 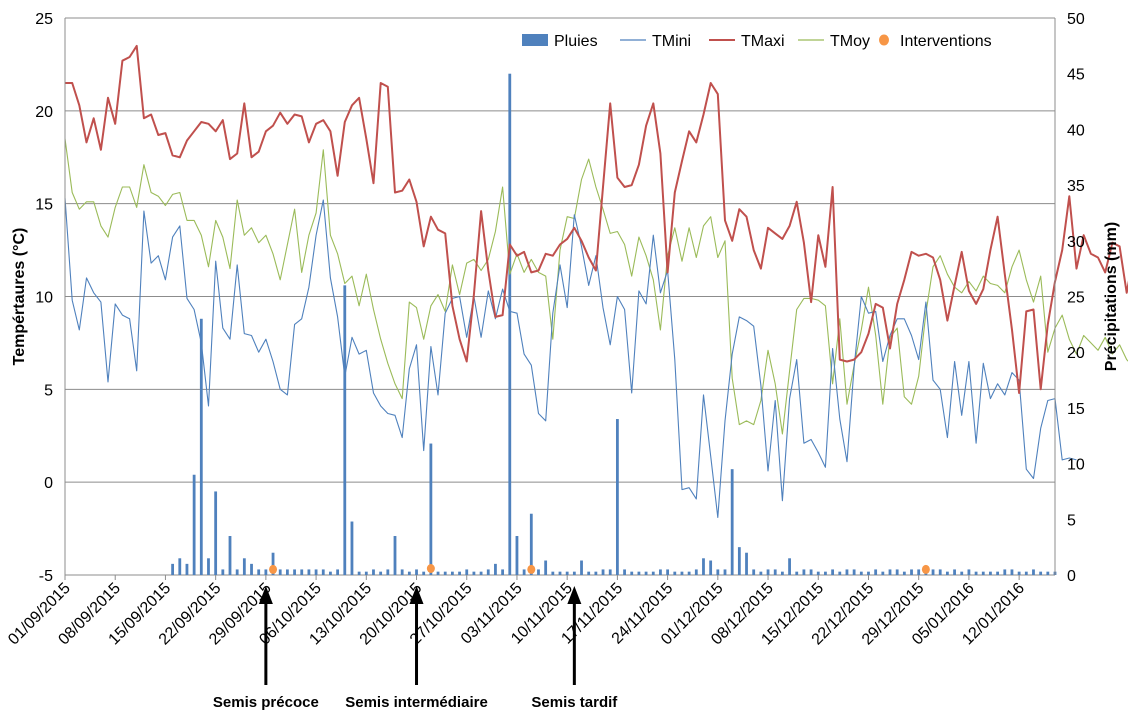 I want to click on annotation-arrow: Semis précoce, so click(x=266, y=648).